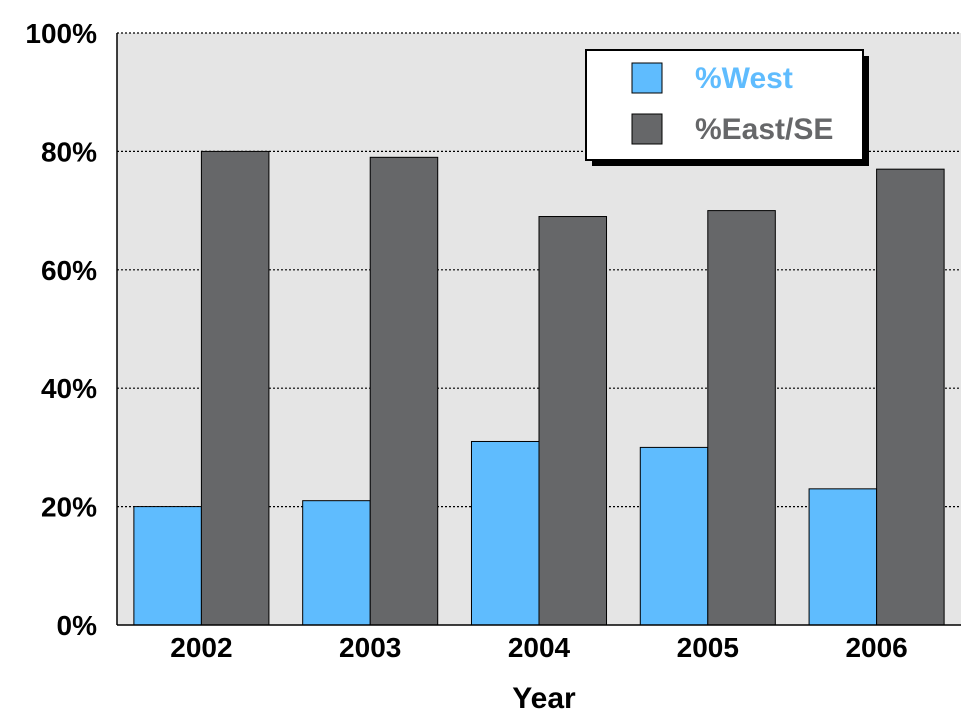  Describe the element at coordinates (167, 566) in the screenshot. I see `bar-west-2002` at that location.